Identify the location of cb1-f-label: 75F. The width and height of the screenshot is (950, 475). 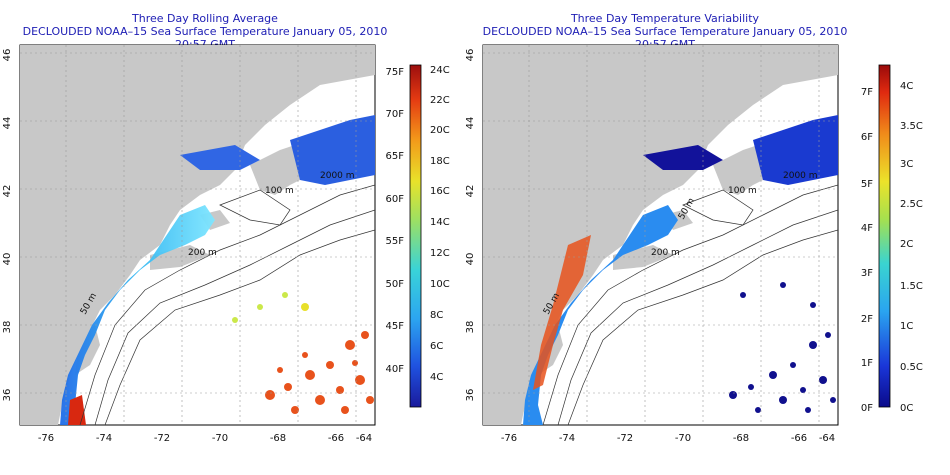
(395, 72).